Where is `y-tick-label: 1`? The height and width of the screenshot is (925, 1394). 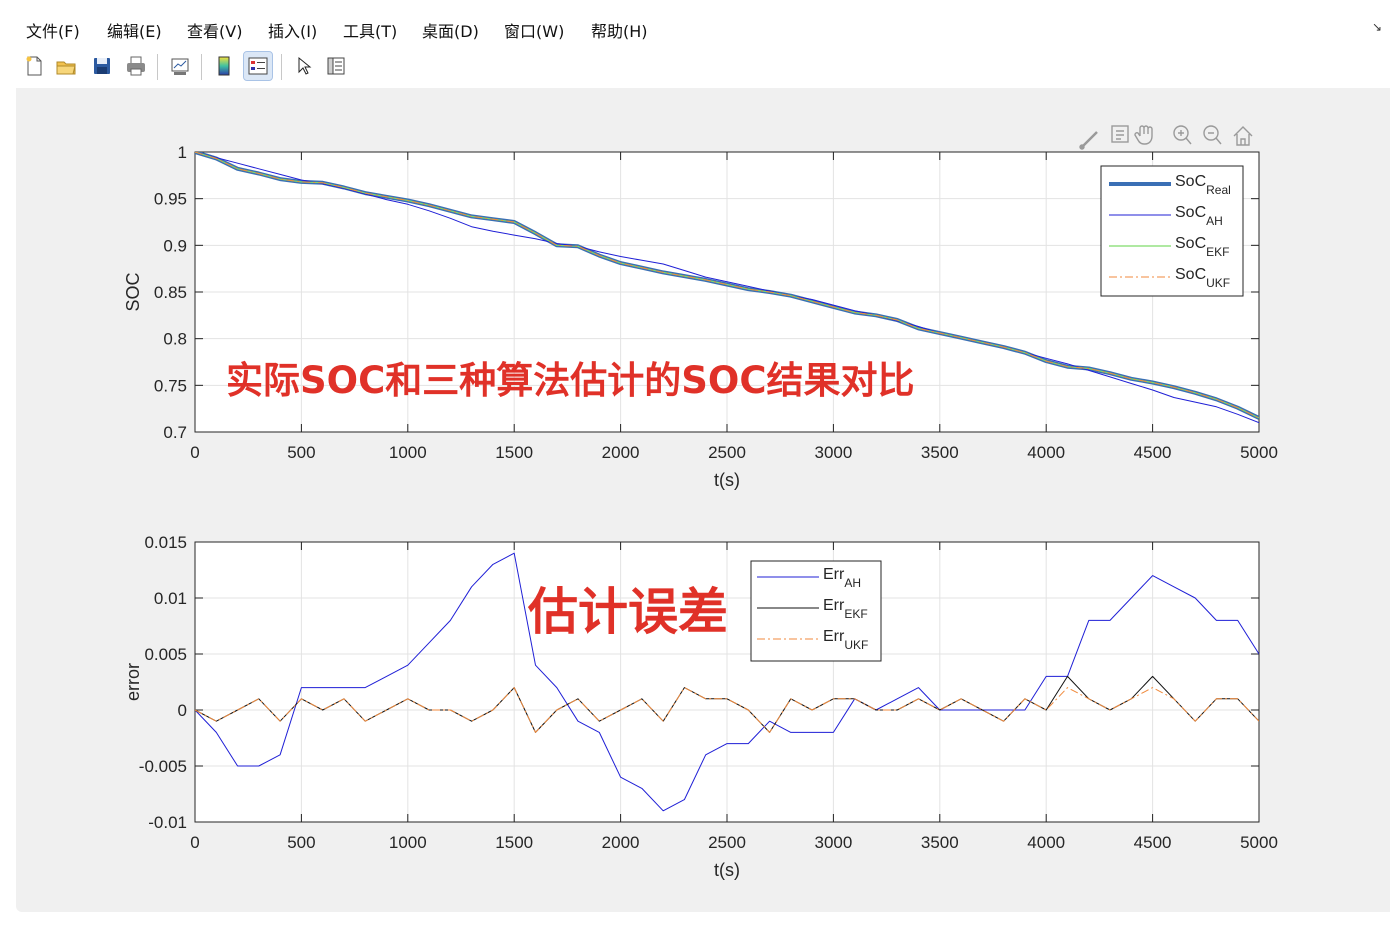 y-tick-label: 1 is located at coordinates (182, 152).